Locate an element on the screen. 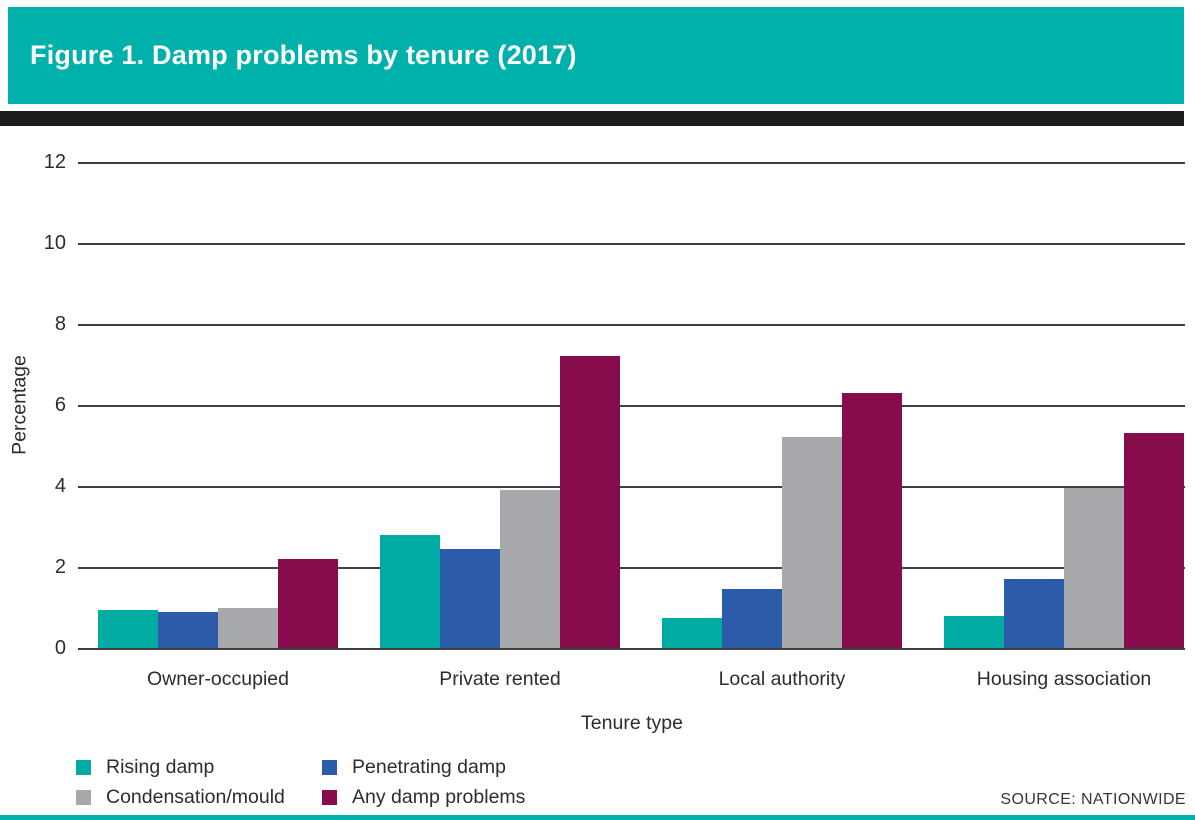 The width and height of the screenshot is (1195, 820). figure-header-band: Figure 1. Damp problems by tenure (2017) is located at coordinates (596, 55).